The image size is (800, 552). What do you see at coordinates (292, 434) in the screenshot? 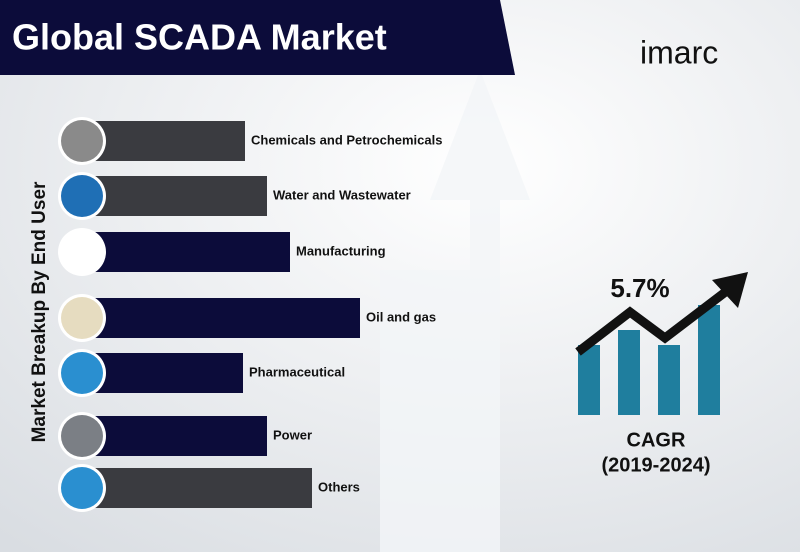
I see `category-label: Power` at bounding box center [292, 434].